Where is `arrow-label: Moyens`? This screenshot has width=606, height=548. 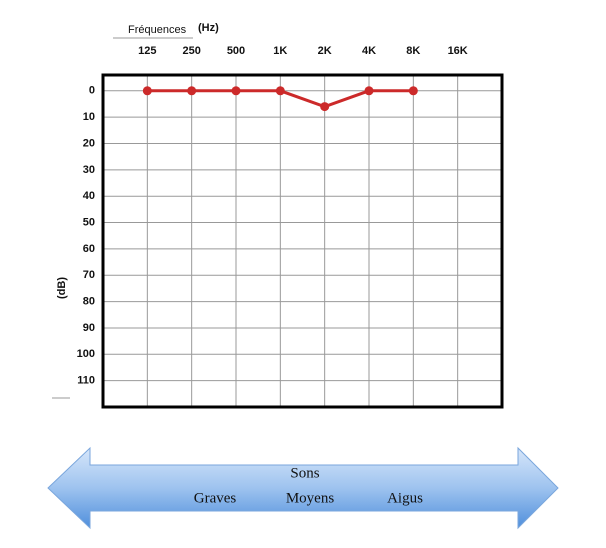
arrow-label: Moyens is located at coordinates (310, 498).